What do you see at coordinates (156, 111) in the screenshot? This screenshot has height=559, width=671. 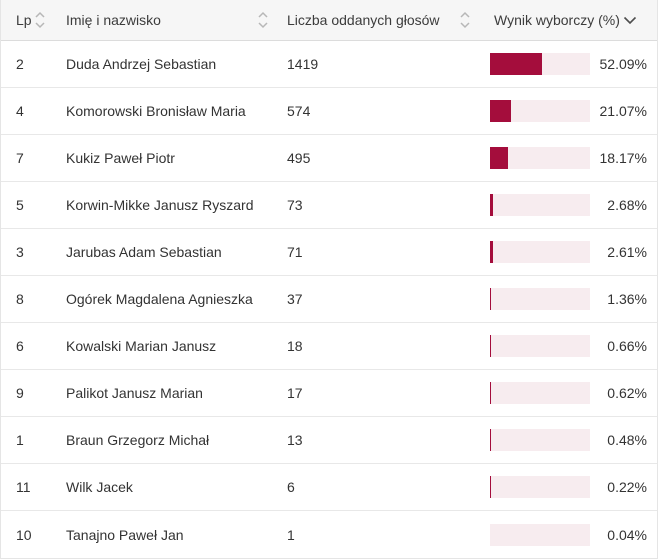 I see `candidate-name-cell: Komorowski Bronisław Maria` at bounding box center [156, 111].